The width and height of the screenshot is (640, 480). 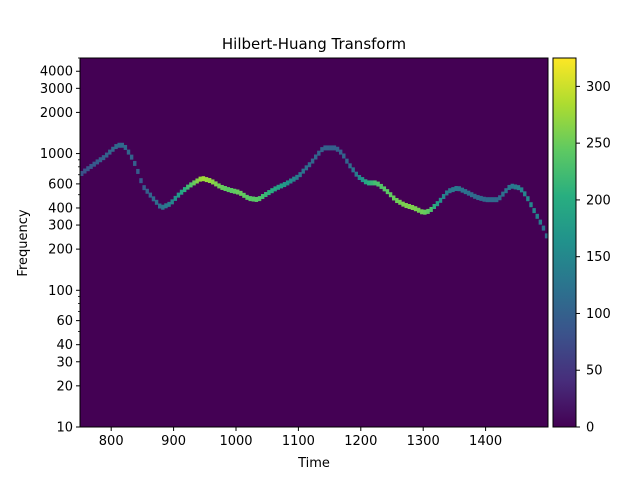 I want to click on y-tick-label: 30, so click(x=64, y=362).